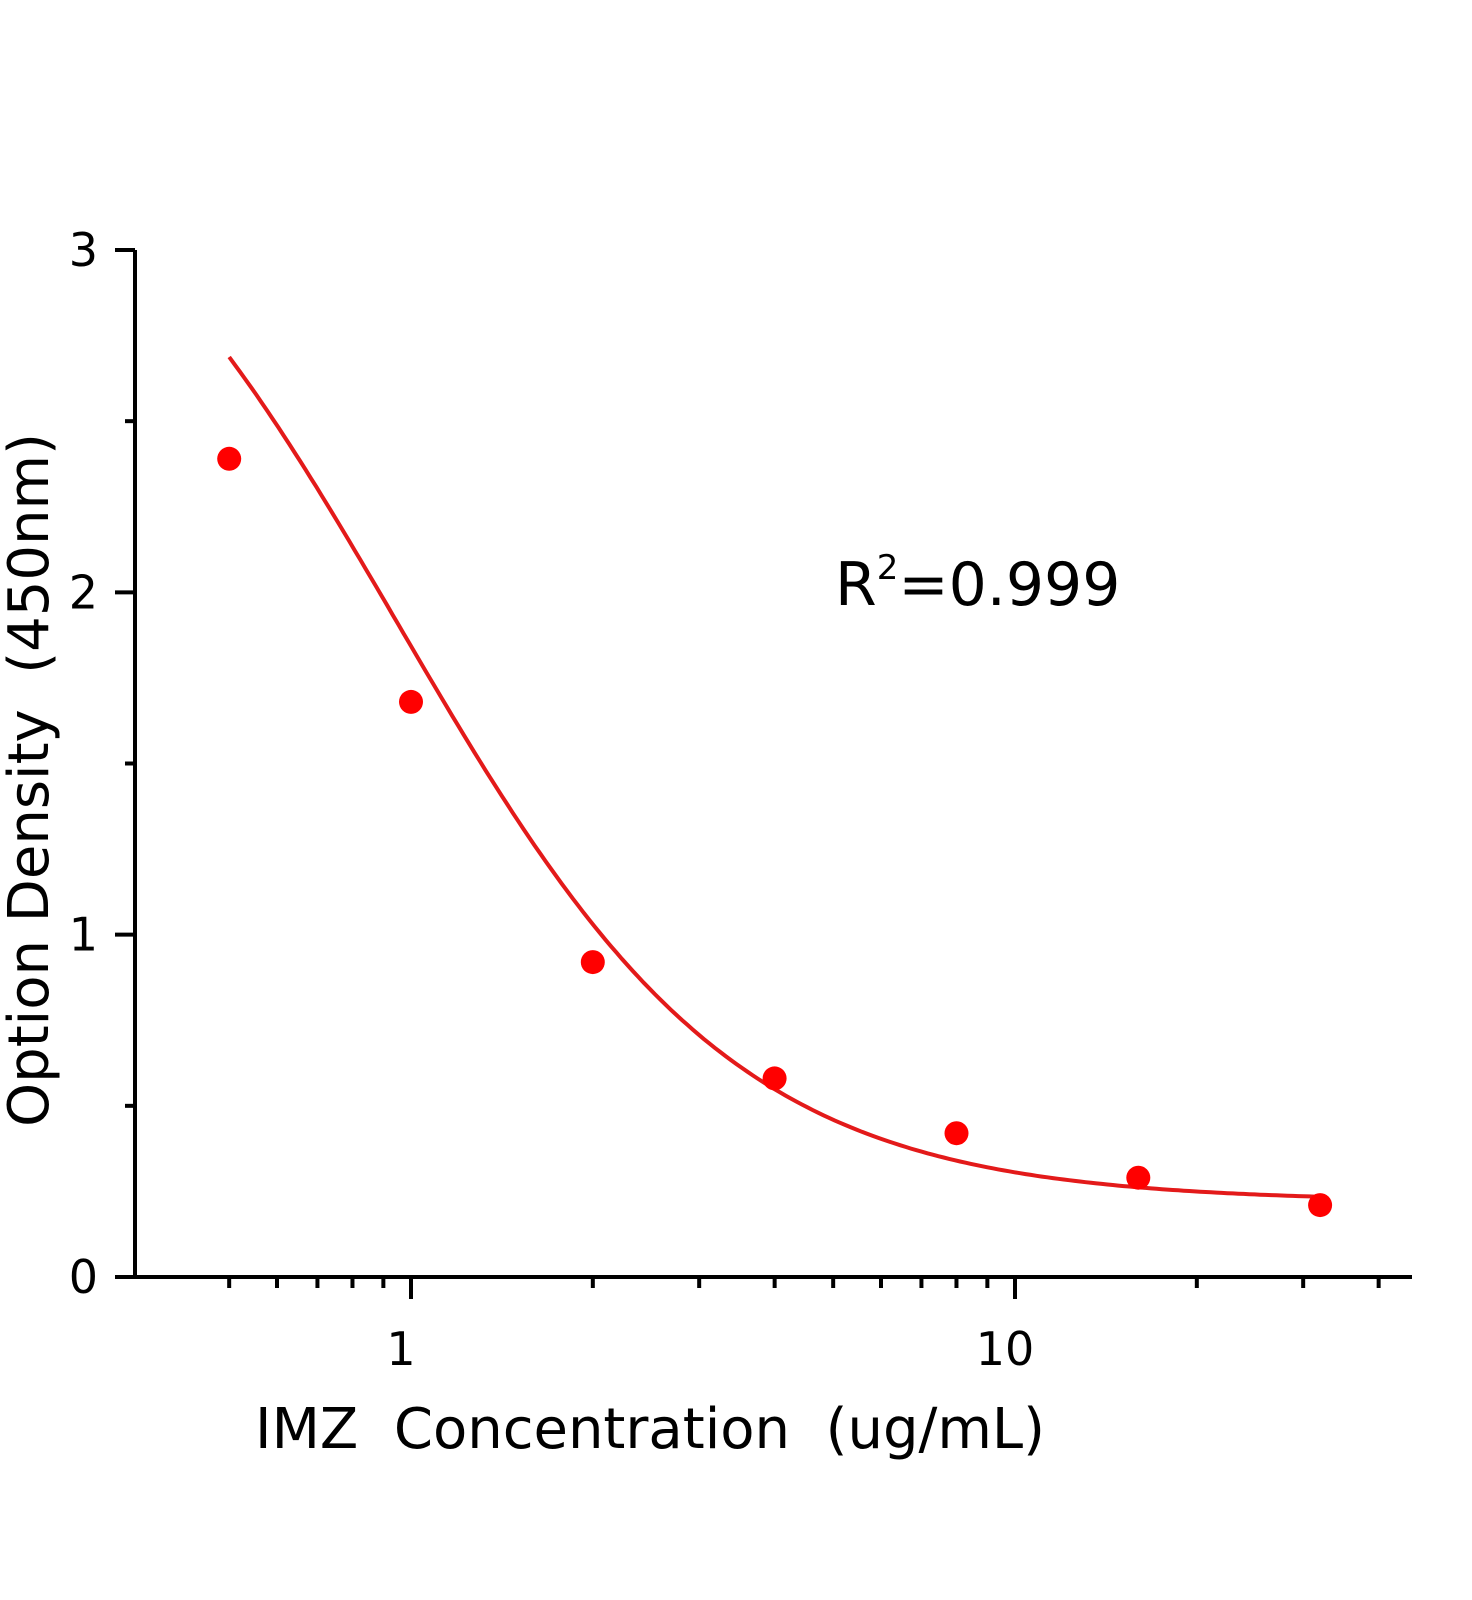 The width and height of the screenshot is (1472, 1600). Describe the element at coordinates (888, 568) in the screenshot. I see `r-squared-superscript: 2` at that location.